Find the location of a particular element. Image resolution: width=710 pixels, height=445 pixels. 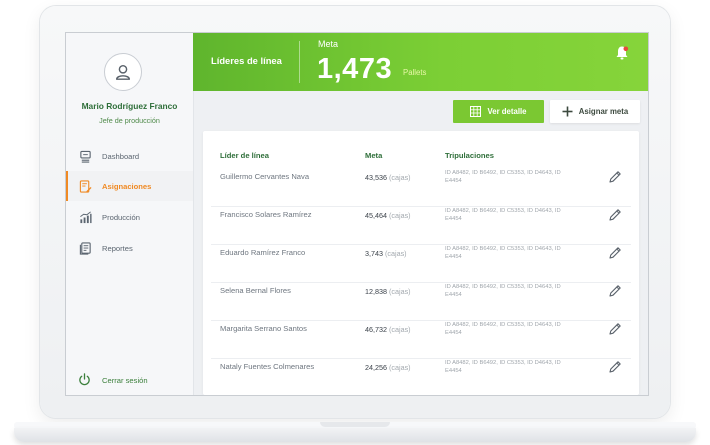

leader-name: Eduardo Ramírez Franco is located at coordinates (263, 252).